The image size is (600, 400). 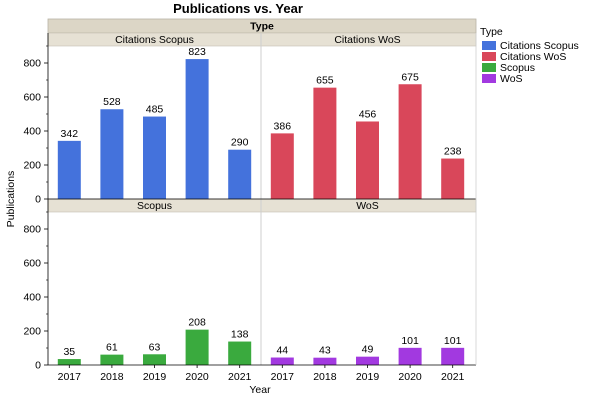 What do you see at coordinates (112, 348) in the screenshot?
I see `bar-value-label: 61` at bounding box center [112, 348].